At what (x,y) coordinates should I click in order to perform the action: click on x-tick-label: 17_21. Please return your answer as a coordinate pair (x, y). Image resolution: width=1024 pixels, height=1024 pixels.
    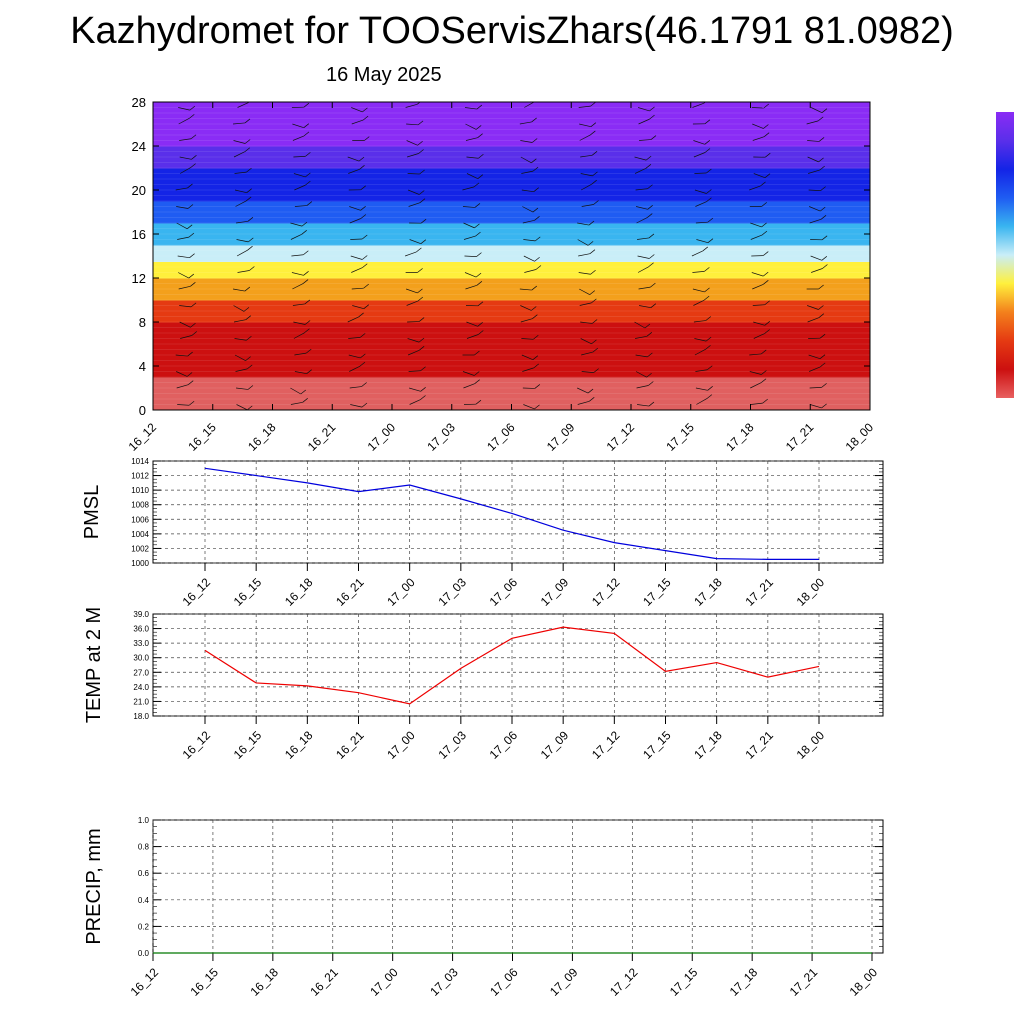
    Looking at the image, I should click on (800, 437).